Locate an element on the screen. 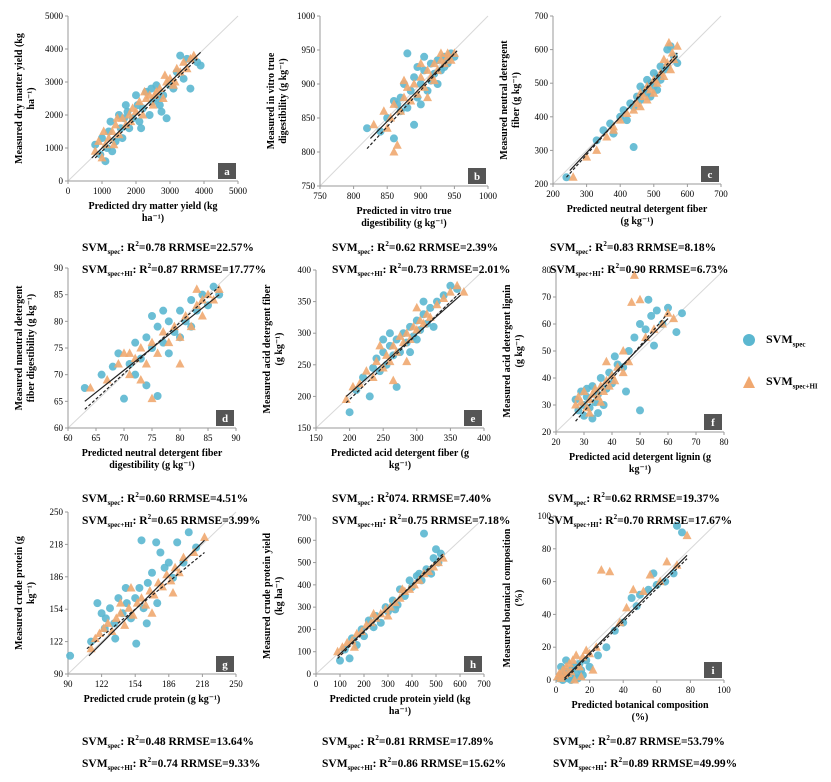 This screenshot has height=782, width=831. y-tick-label: 850 is located at coordinates (309, 118).